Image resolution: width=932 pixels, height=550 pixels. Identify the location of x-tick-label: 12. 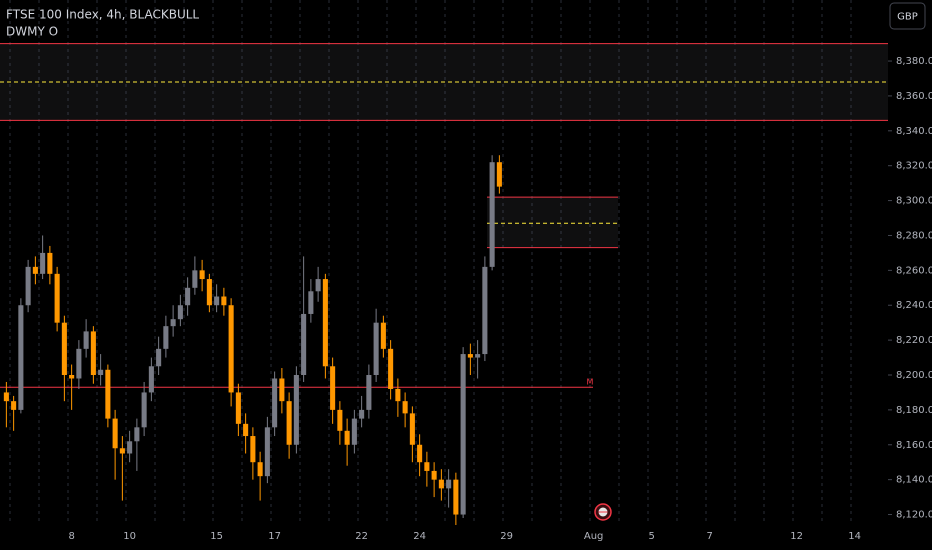
(796, 536).